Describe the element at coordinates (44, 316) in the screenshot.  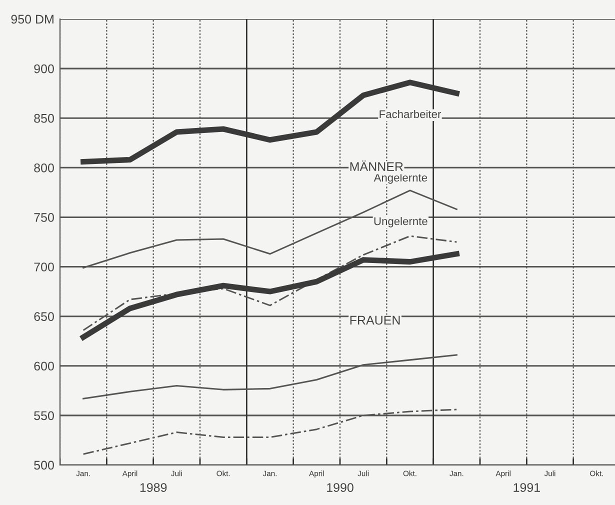
I see `y-tick-label: 650` at that location.